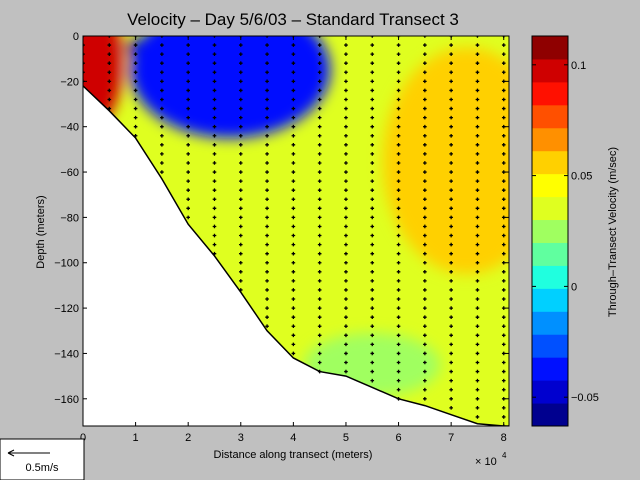 The height and width of the screenshot is (480, 640). I want to click on y-tick-label: −140, so click(66, 354).